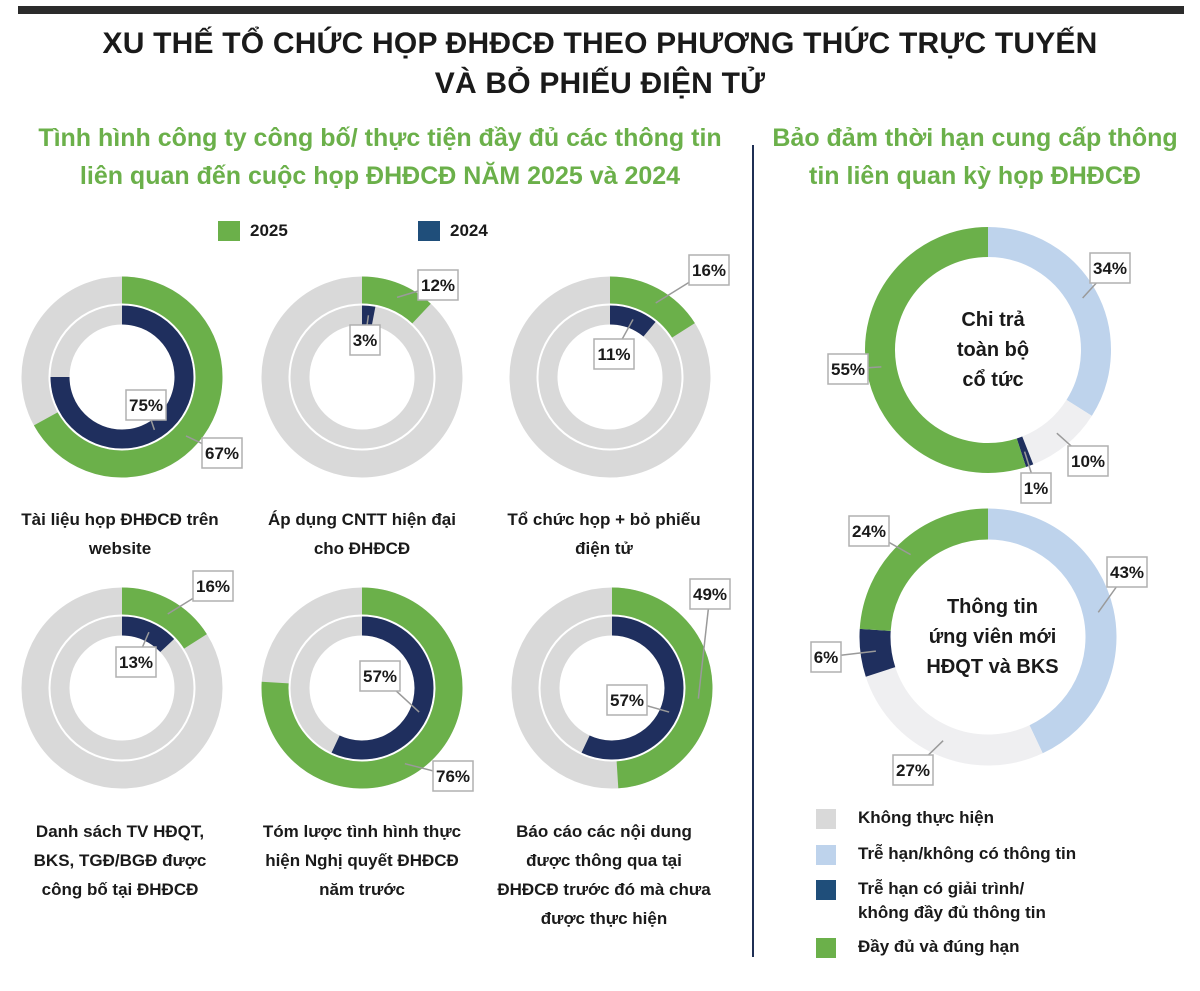 Image resolution: width=1200 pixels, height=991 pixels. Describe the element at coordinates (826, 890) in the screenshot. I see `legend-swatch-late-explained` at that location.